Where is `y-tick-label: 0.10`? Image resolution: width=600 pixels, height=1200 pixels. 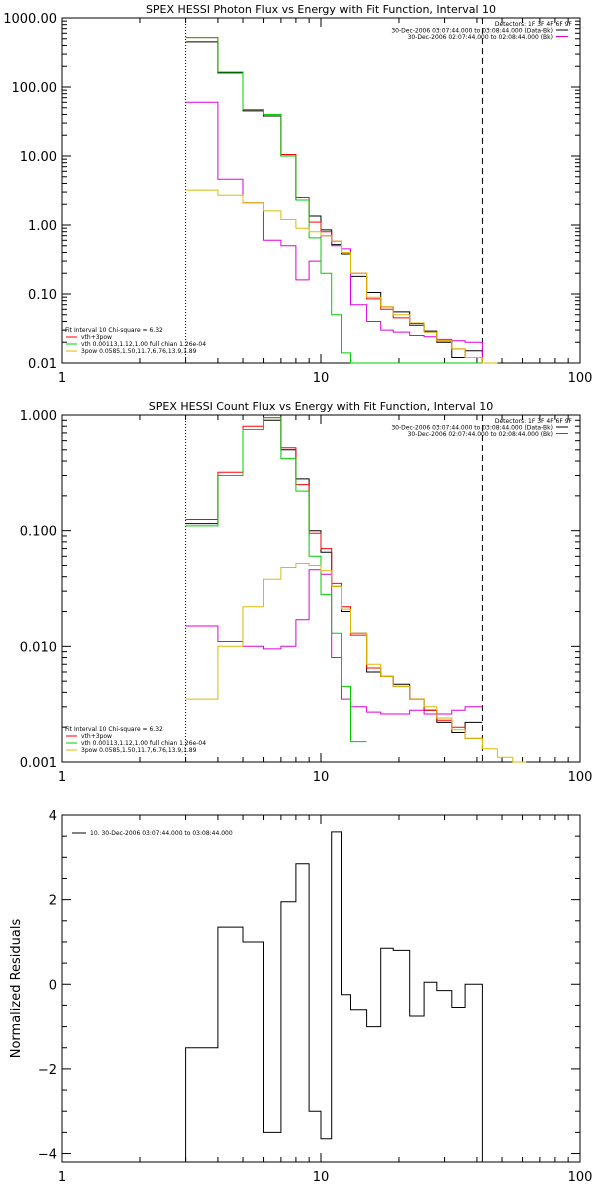
y-tick-label: 0.10 is located at coordinates (42, 295).